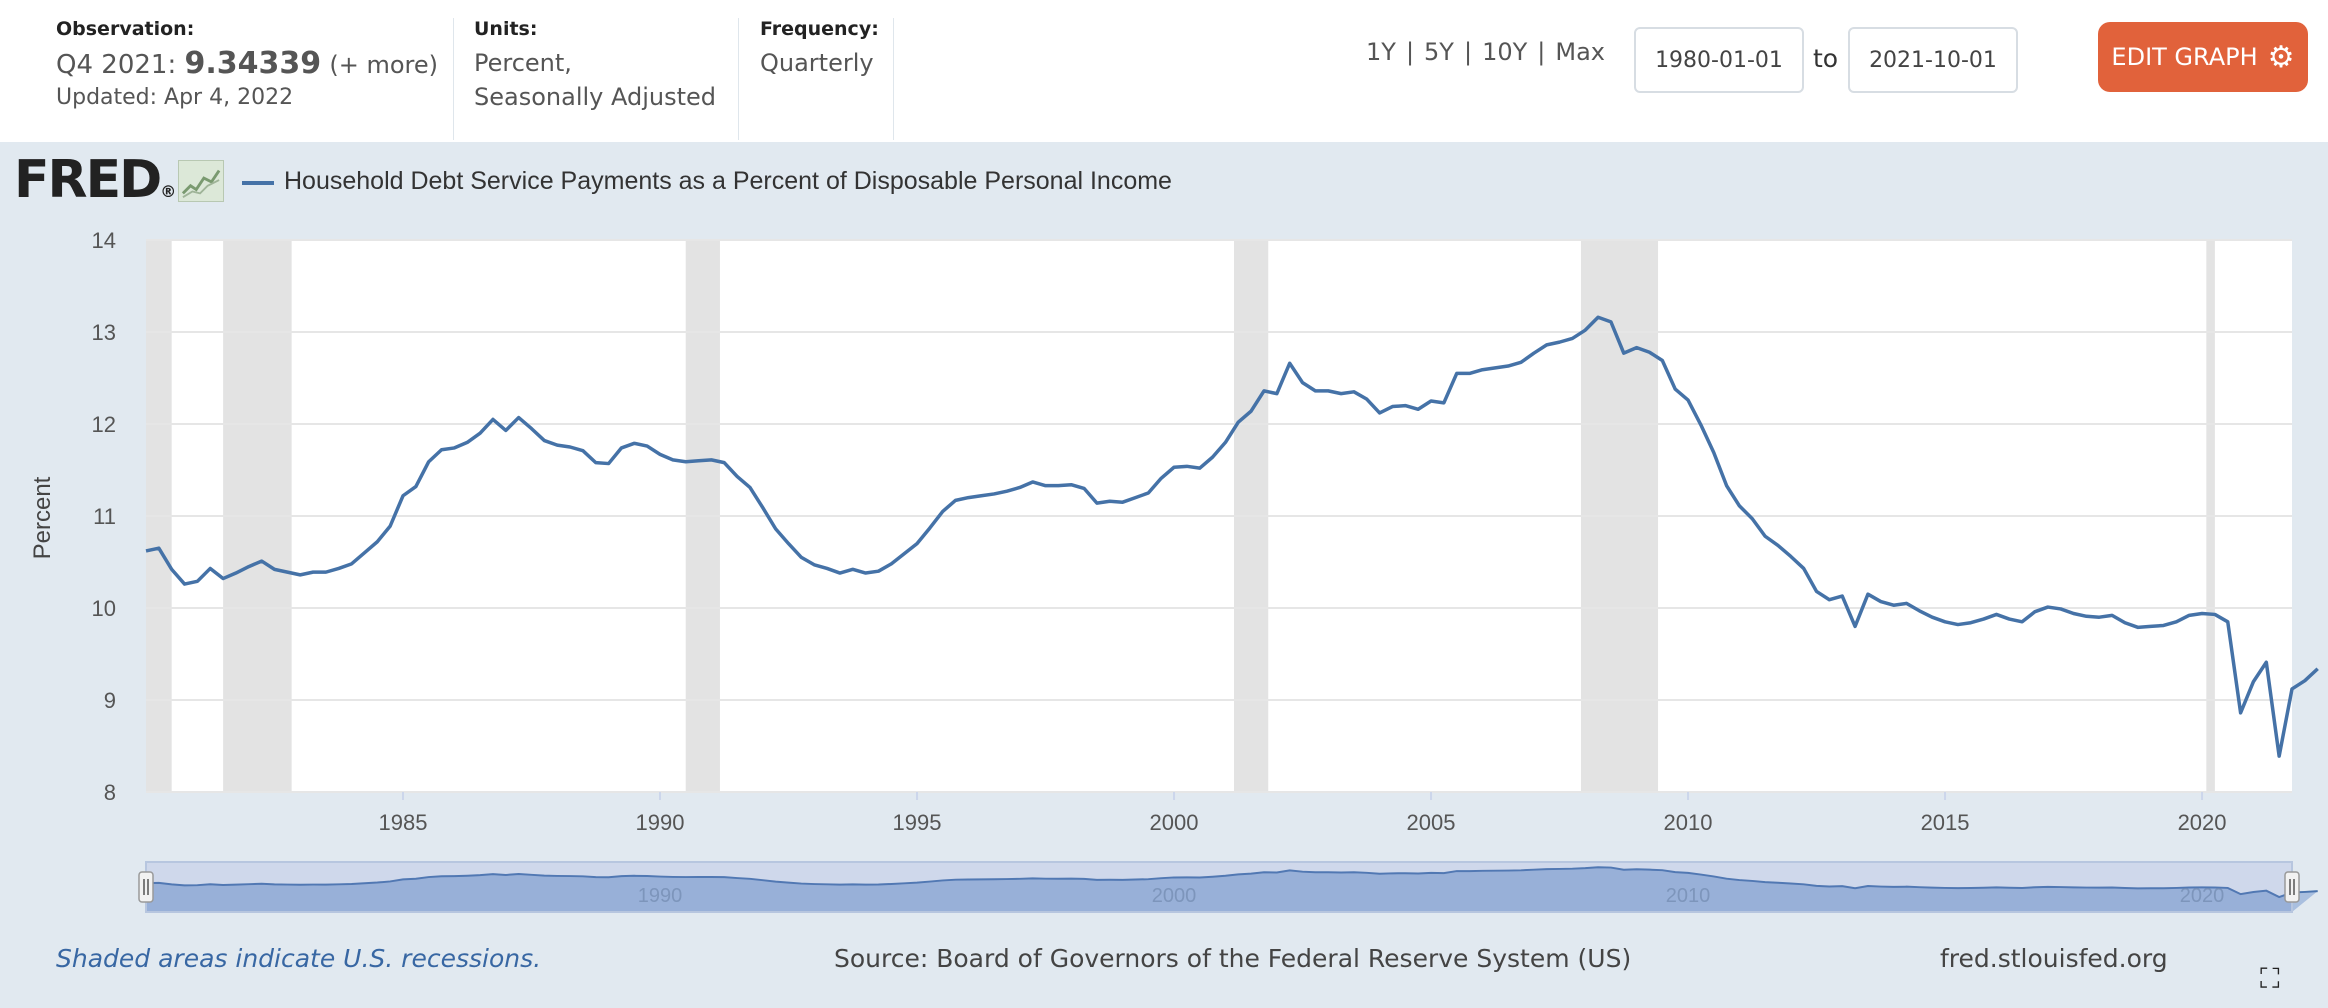 The image size is (2328, 1008). I want to click on site-link: fred.stlouisfed.org, so click(2054, 958).